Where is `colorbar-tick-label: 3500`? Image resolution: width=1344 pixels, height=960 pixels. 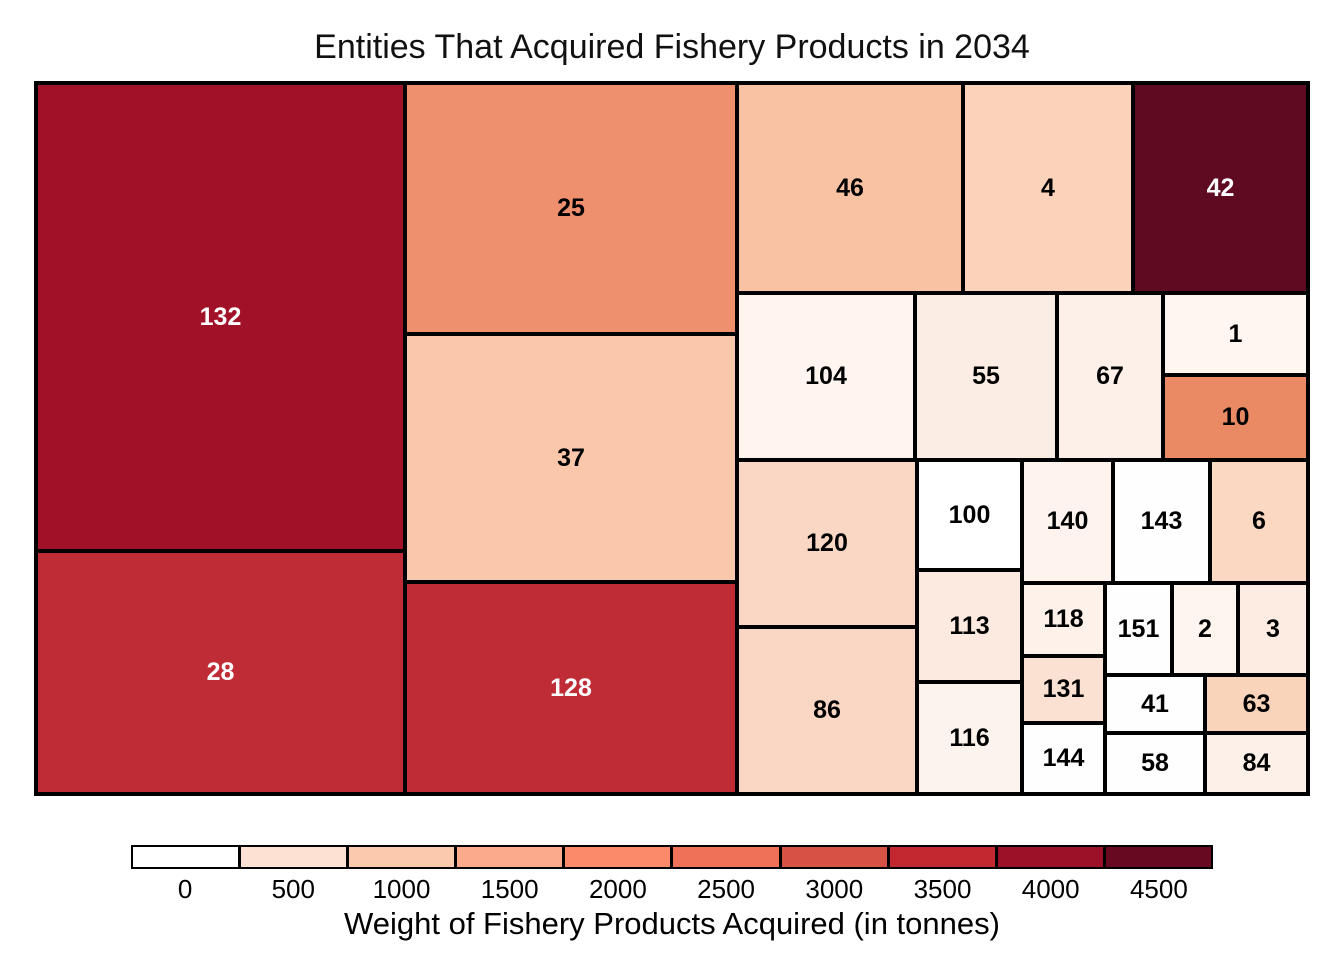
colorbar-tick-label: 3500 is located at coordinates (942, 889).